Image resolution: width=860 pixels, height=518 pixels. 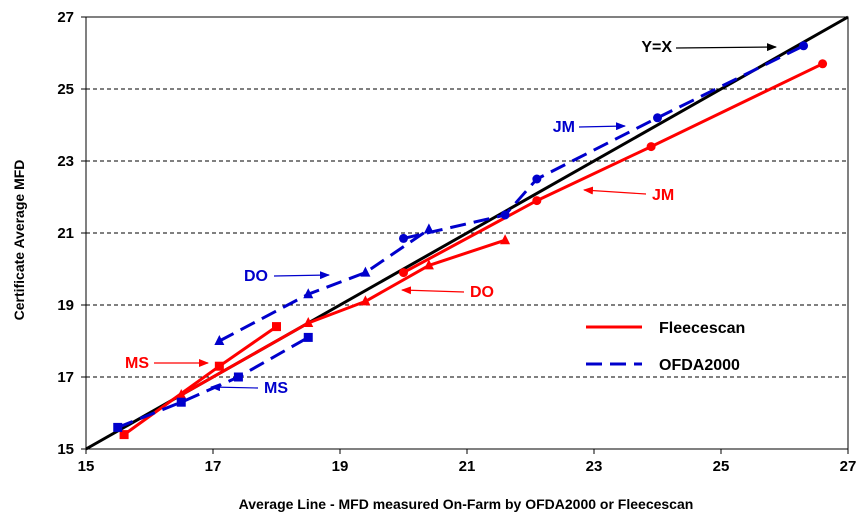 I want to click on y-tick-label: 17, so click(x=65, y=377).